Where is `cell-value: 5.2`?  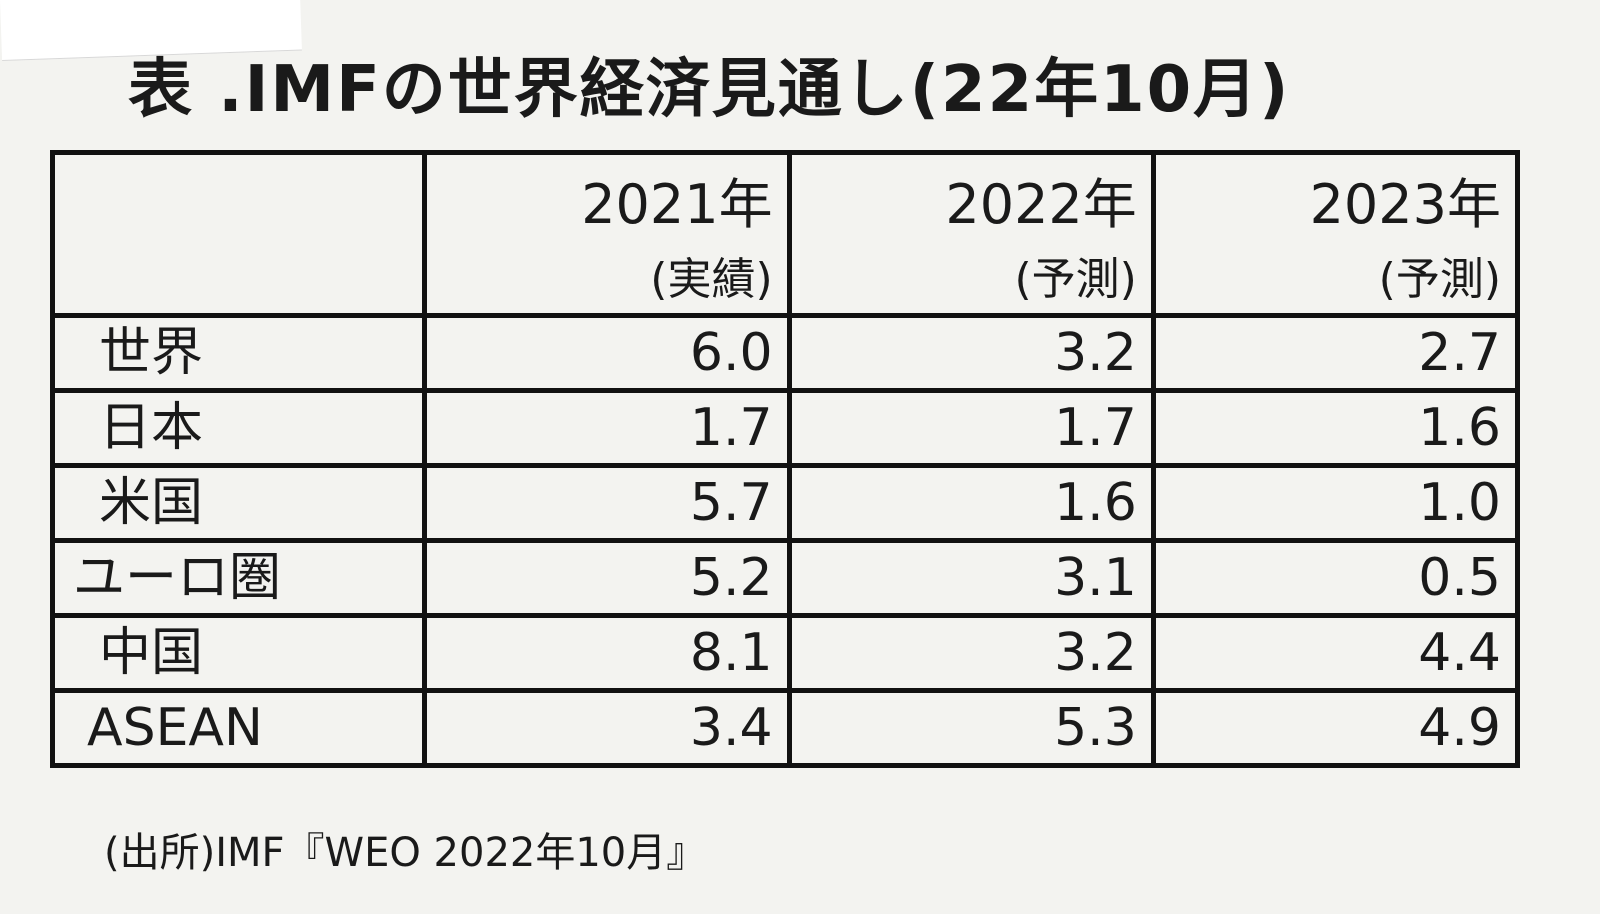 cell-value: 5.2 is located at coordinates (607, 578).